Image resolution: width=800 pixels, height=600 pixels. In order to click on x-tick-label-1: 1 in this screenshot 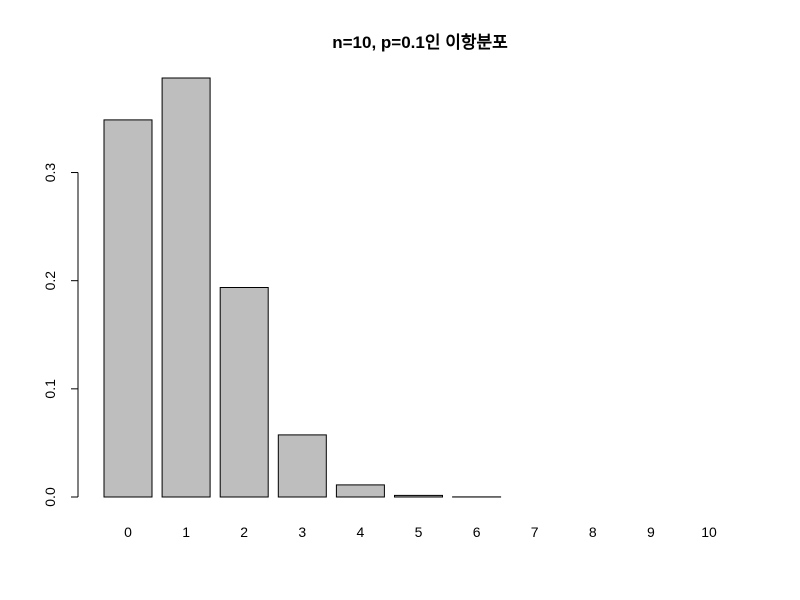, I will do `click(186, 532)`.